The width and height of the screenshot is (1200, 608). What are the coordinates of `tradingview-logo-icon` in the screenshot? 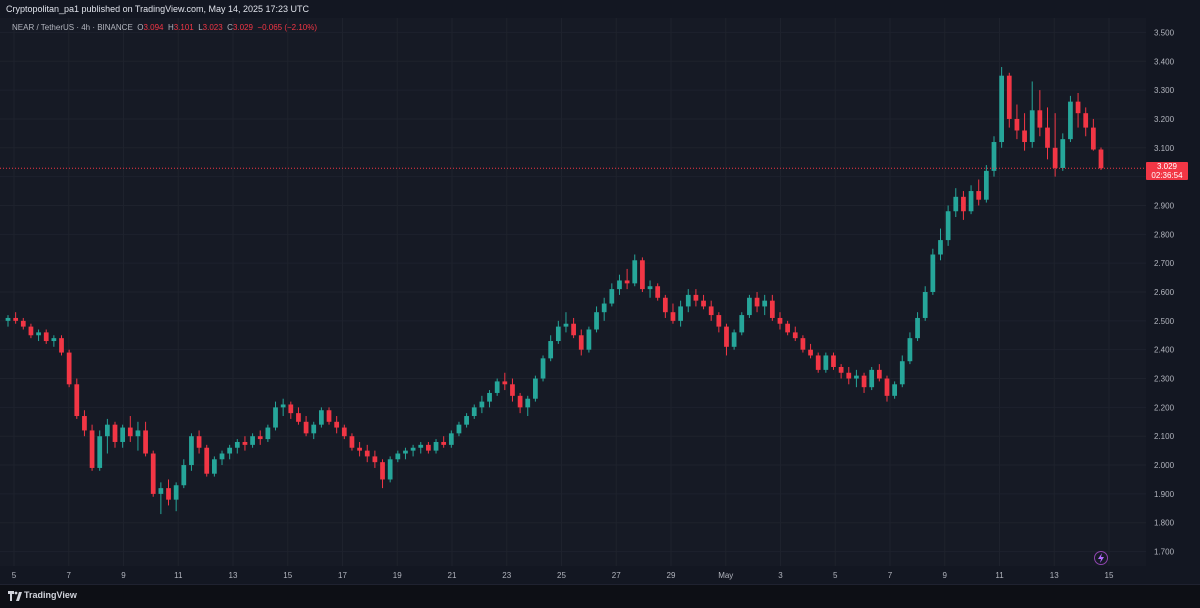 It's located at (15, 596).